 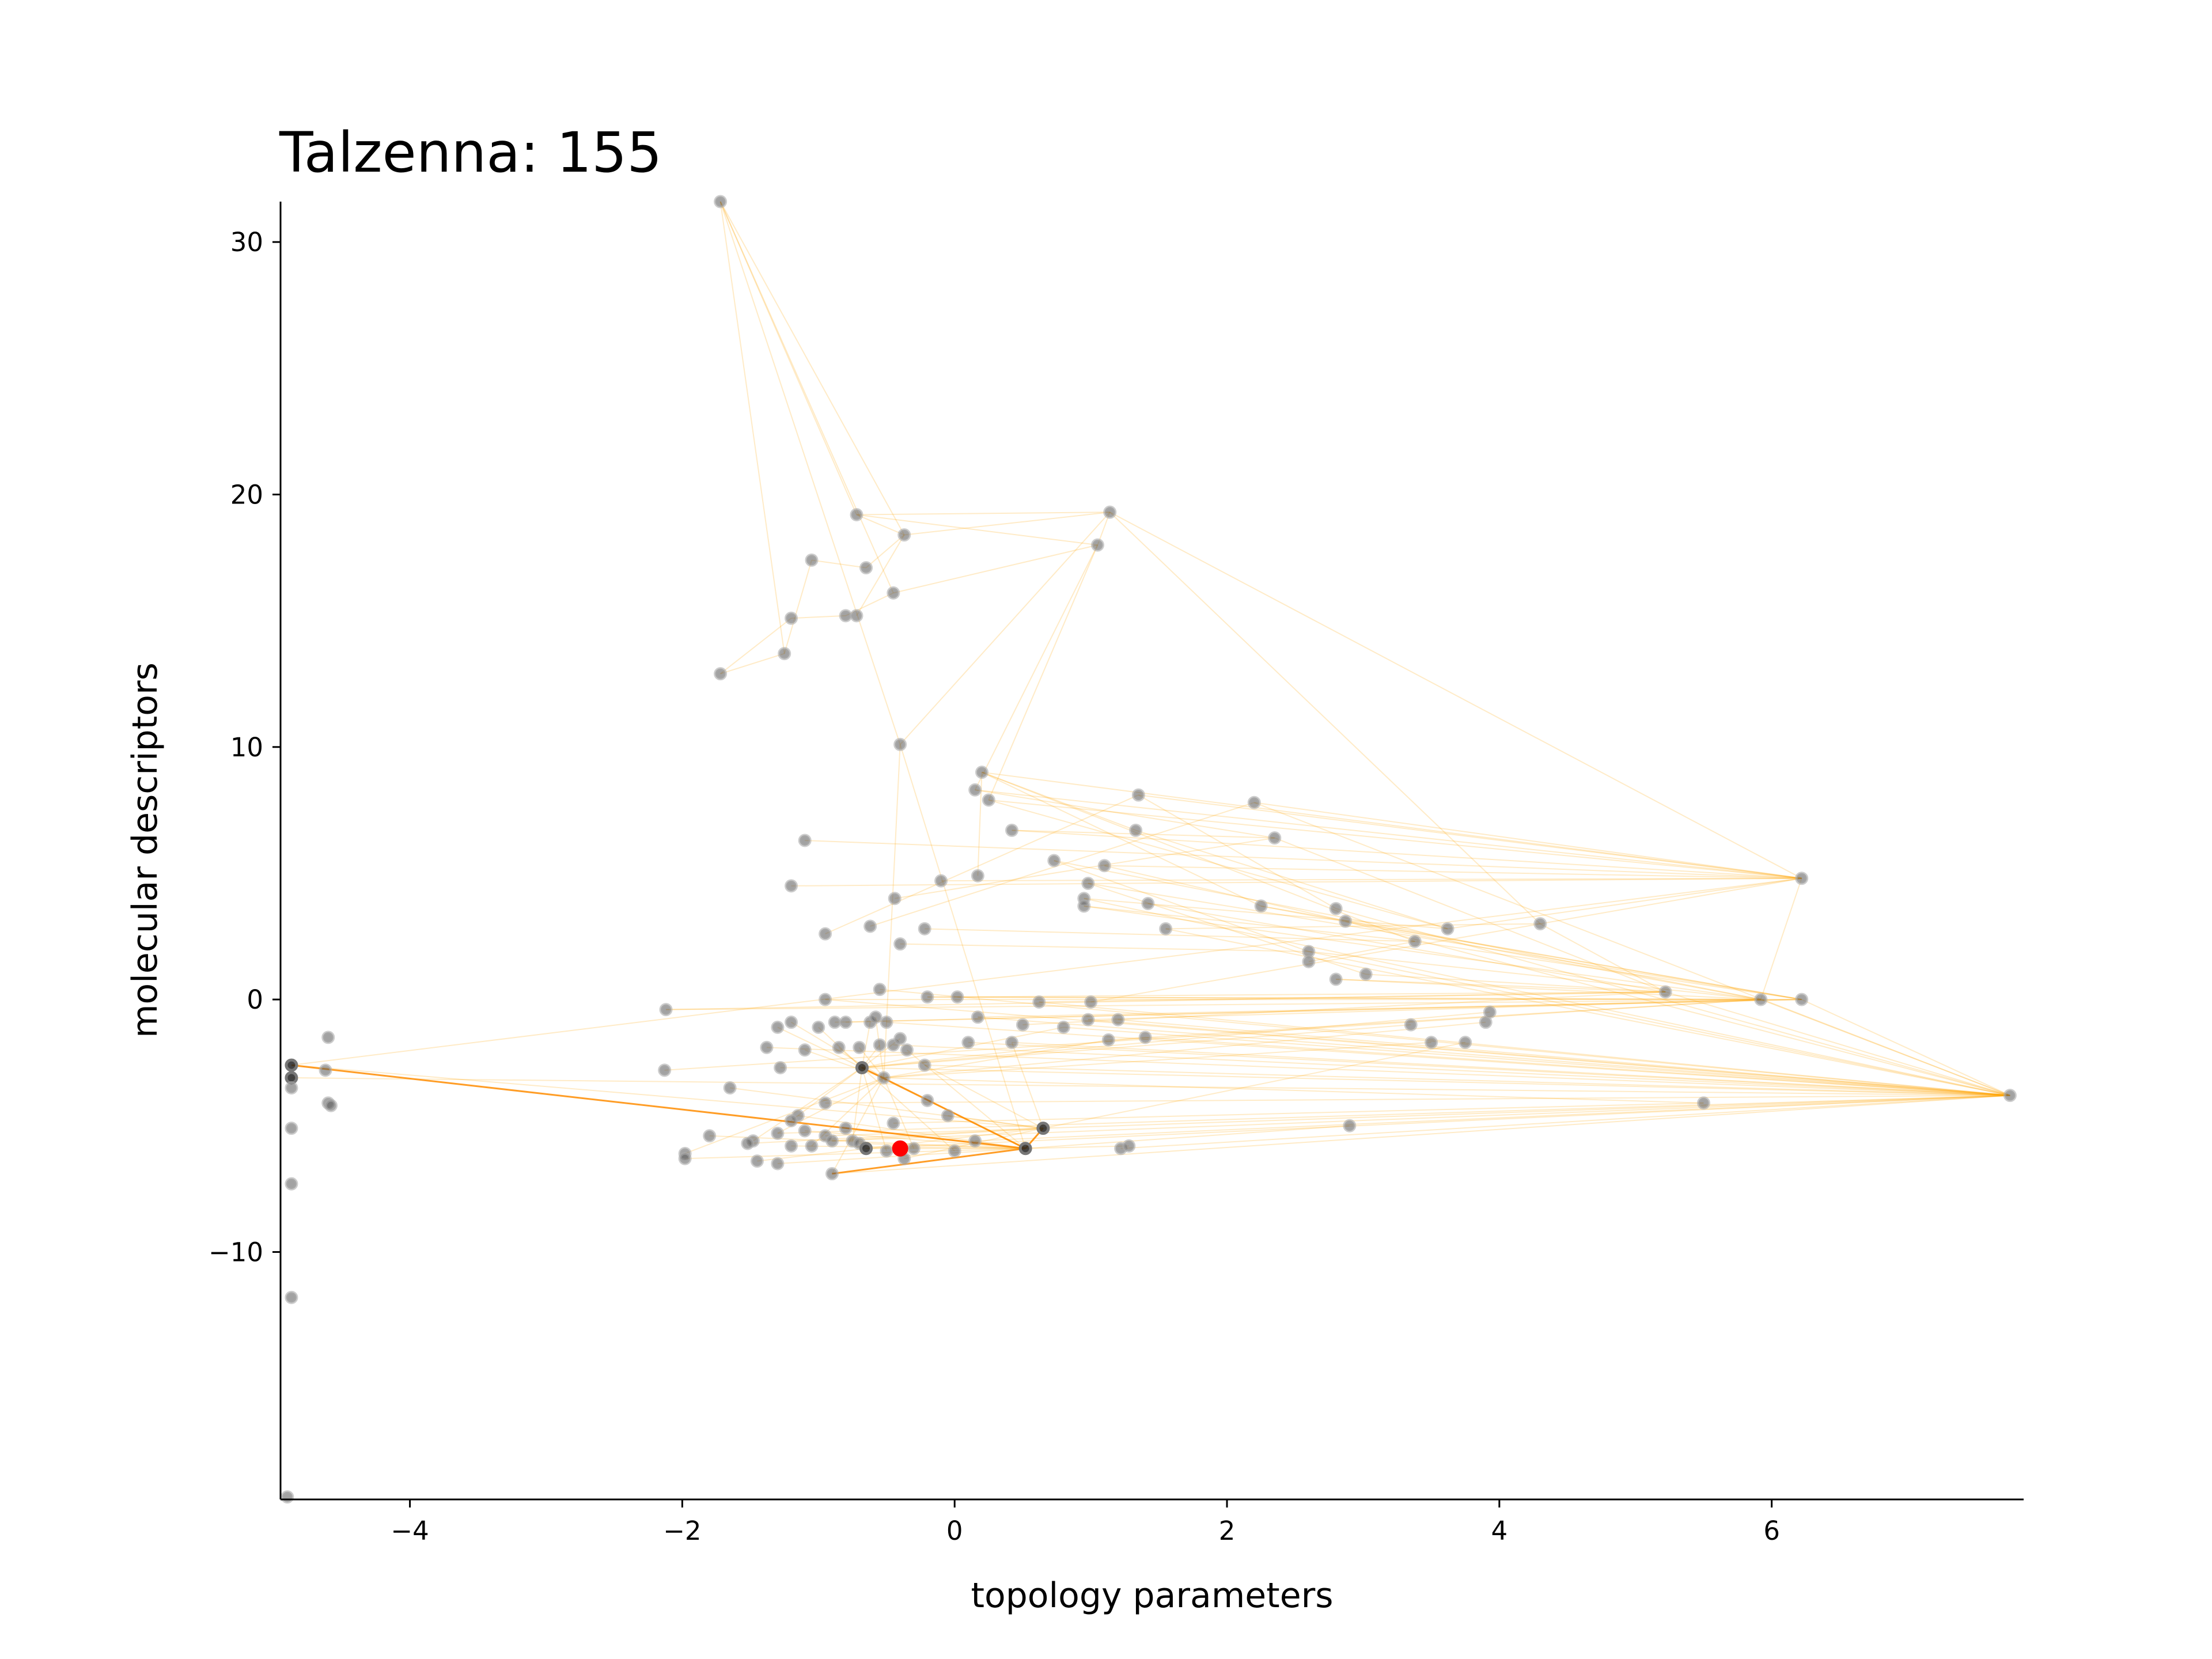 I want to click on highlighted-point, so click(x=900, y=1148).